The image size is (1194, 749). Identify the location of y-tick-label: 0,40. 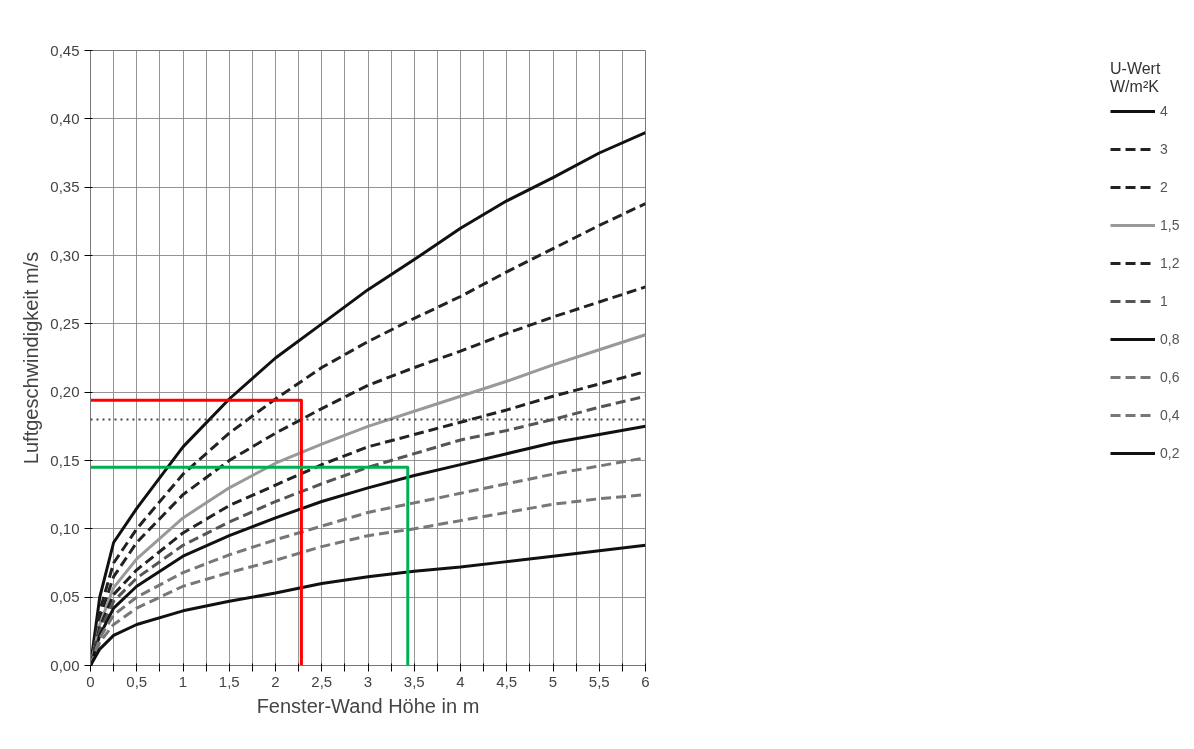
(65, 118).